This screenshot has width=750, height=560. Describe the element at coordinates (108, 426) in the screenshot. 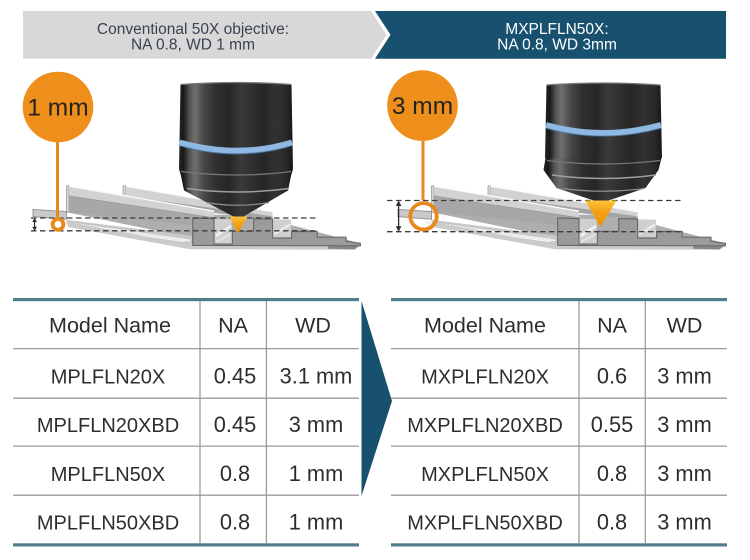

I see `svg-text: MPLFLN20XBD` at that location.